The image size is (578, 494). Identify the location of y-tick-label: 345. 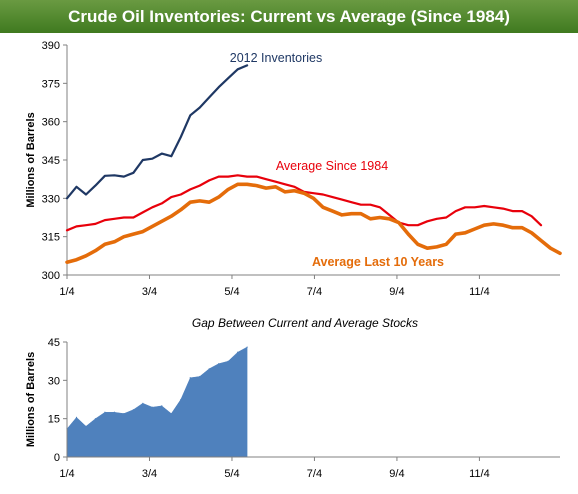
(51, 161).